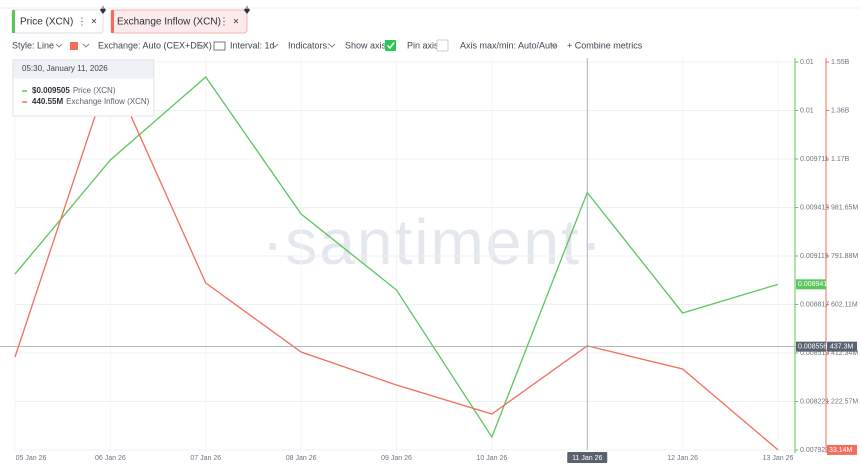 The image size is (860, 471). I want to click on watermark: ·santiment·, so click(433, 242).